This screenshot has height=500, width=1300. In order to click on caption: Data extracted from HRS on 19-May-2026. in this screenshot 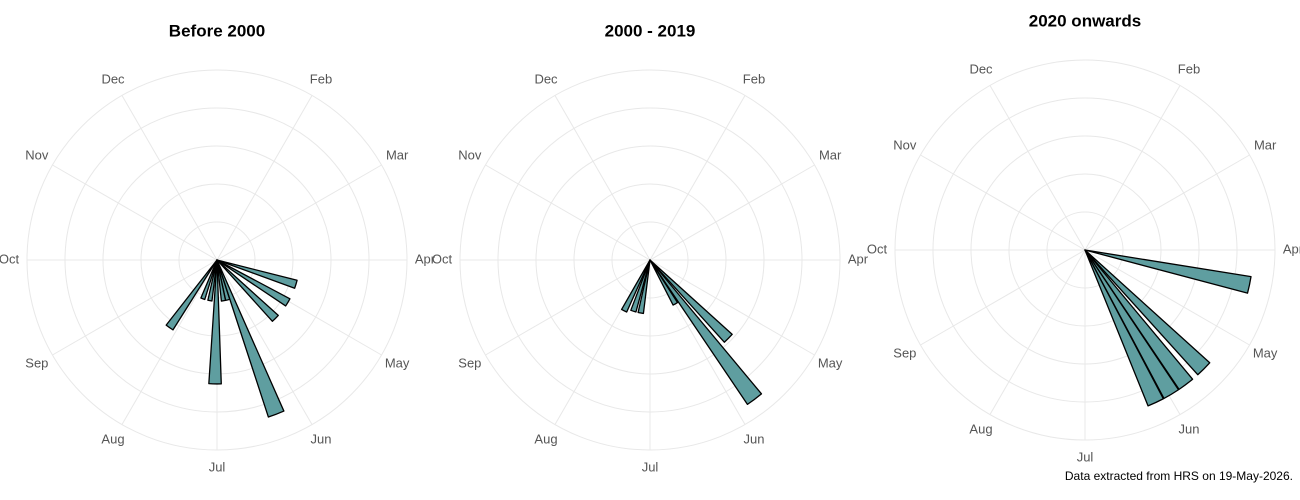, I will do `click(1179, 476)`.